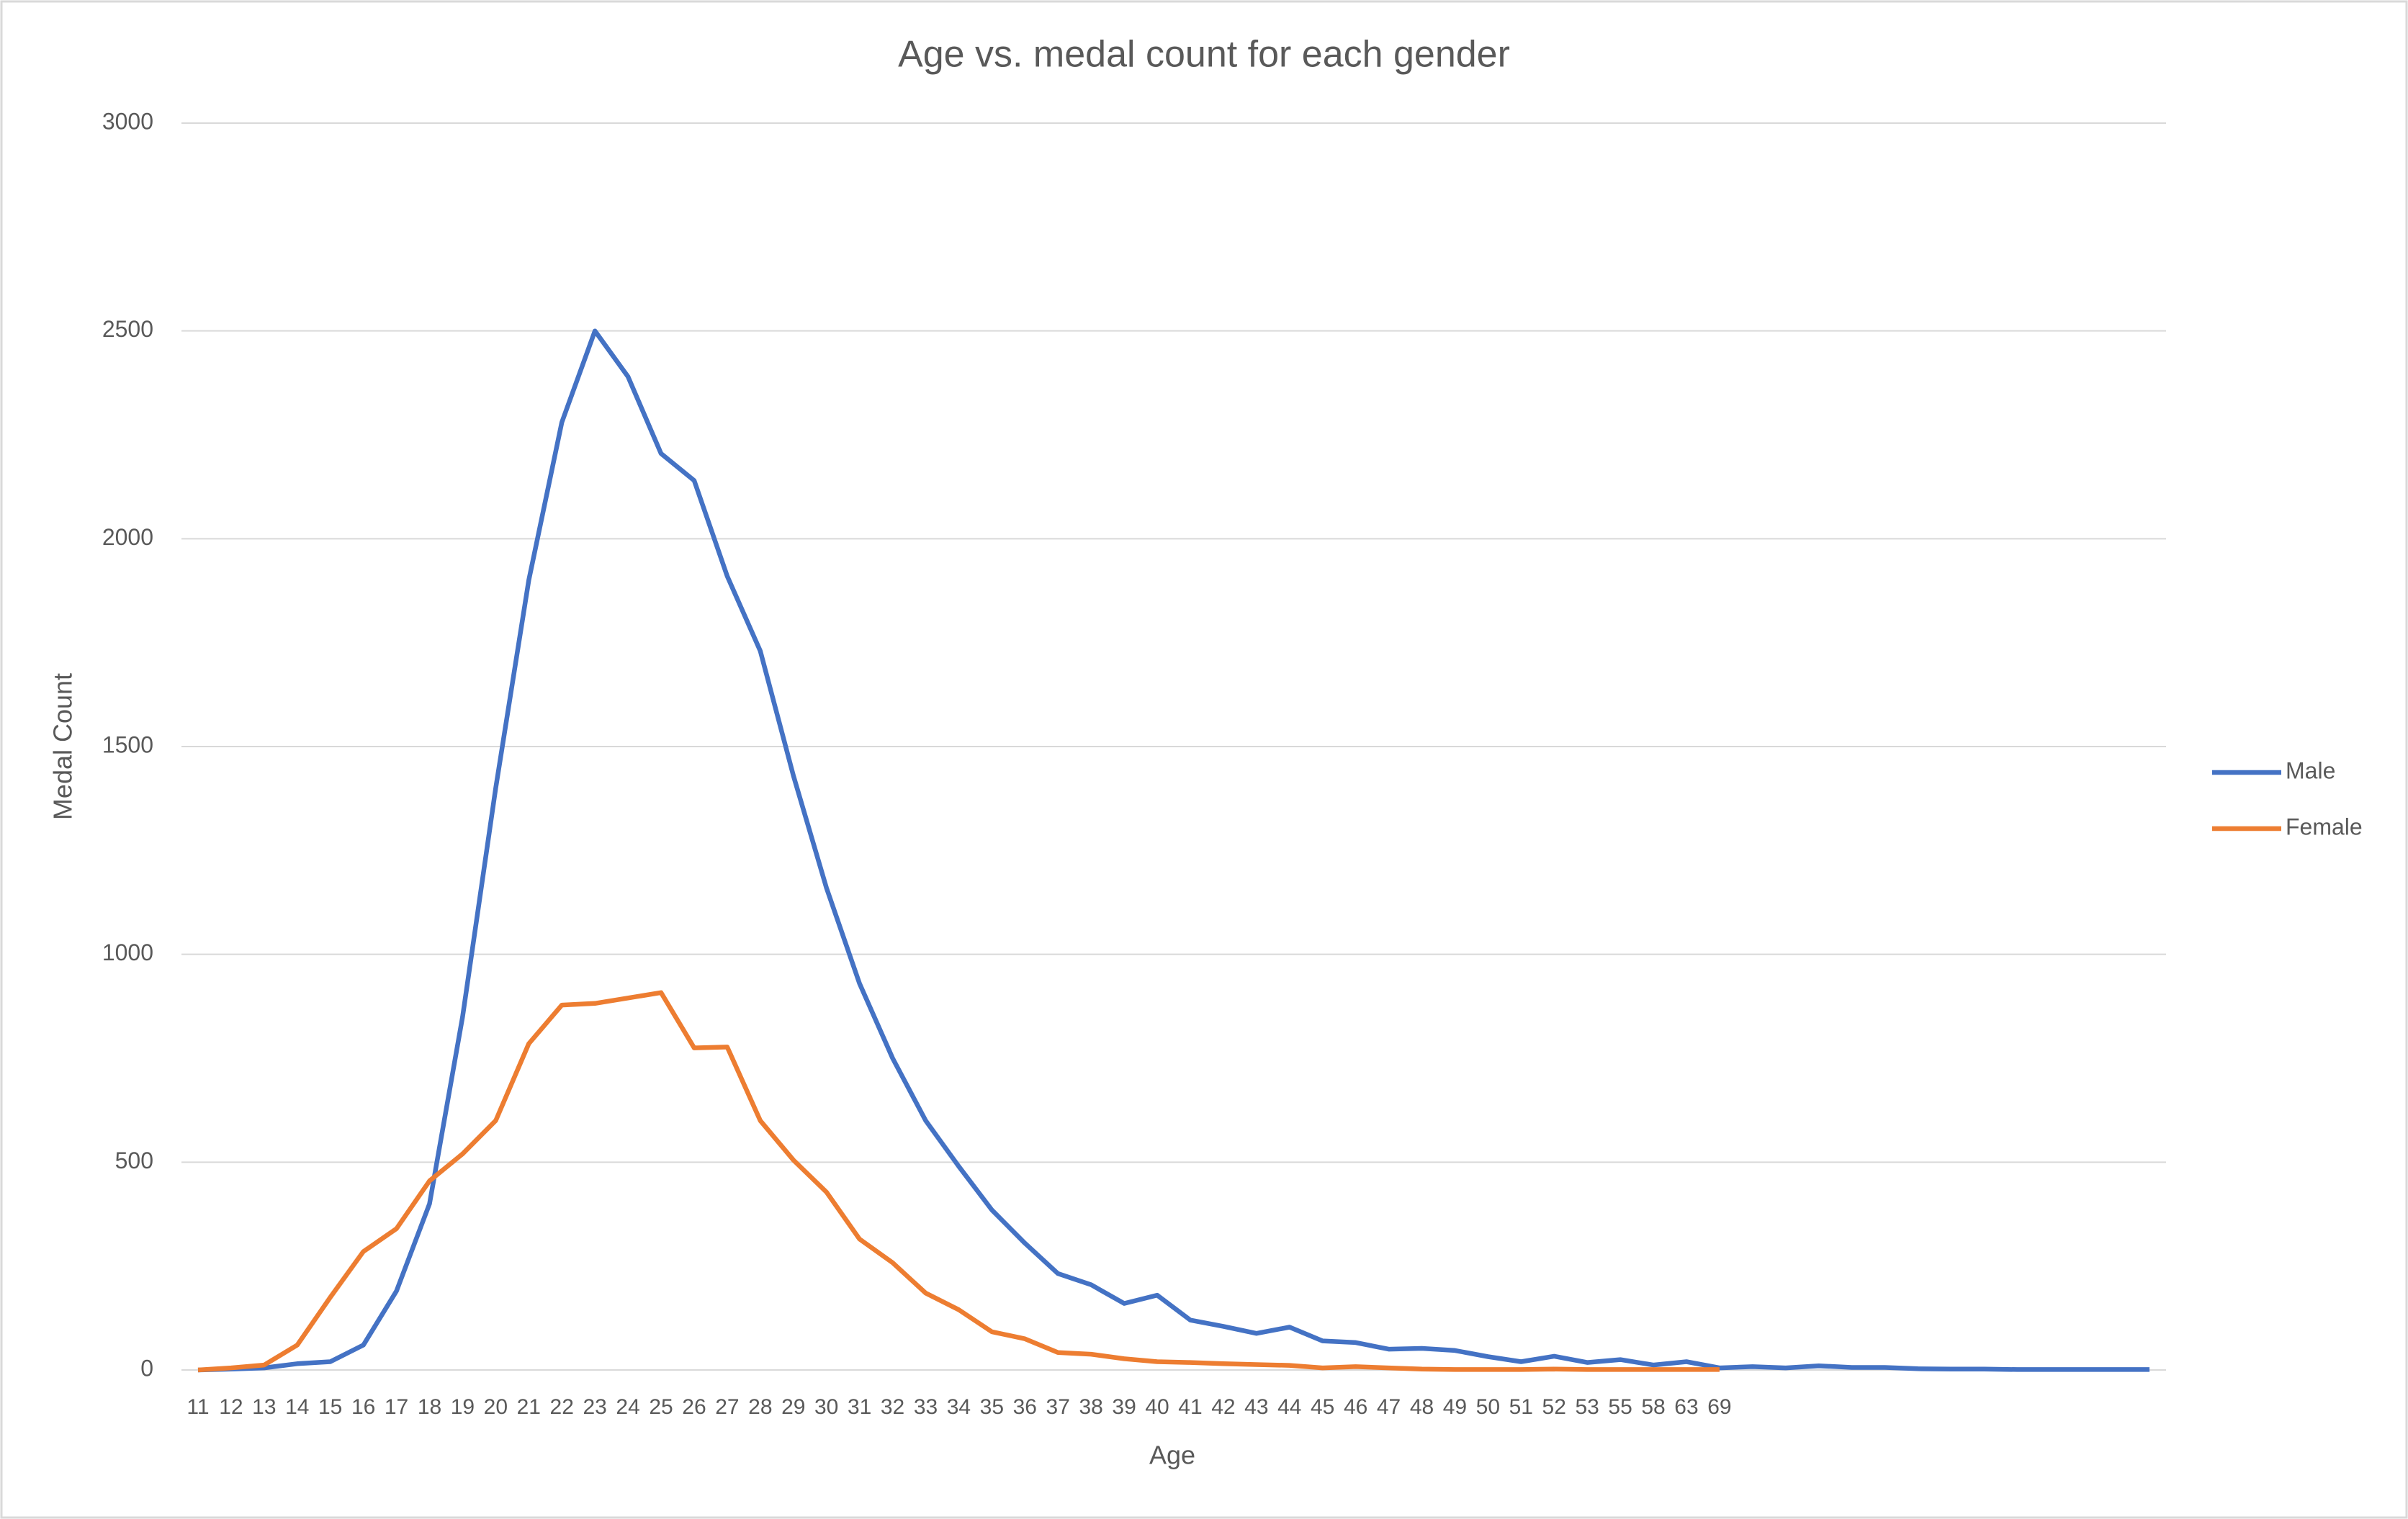 The width and height of the screenshot is (2408, 1519). I want to click on x-tick-label: 23, so click(594, 1407).